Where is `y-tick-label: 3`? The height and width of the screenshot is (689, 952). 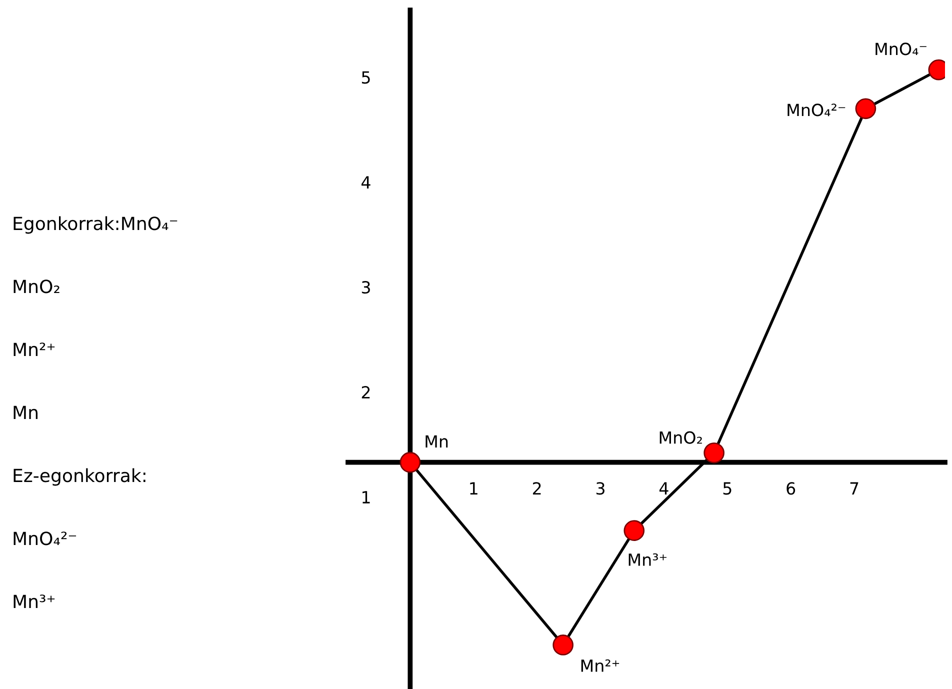
y-tick-label: 3 is located at coordinates (366, 287).